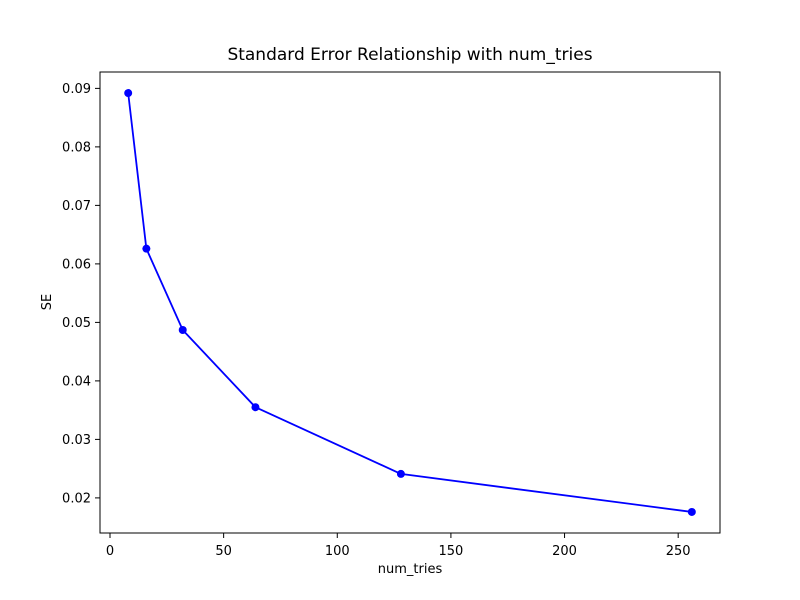 This screenshot has width=800, height=600. I want to click on x-tick-label: 50, so click(223, 551).